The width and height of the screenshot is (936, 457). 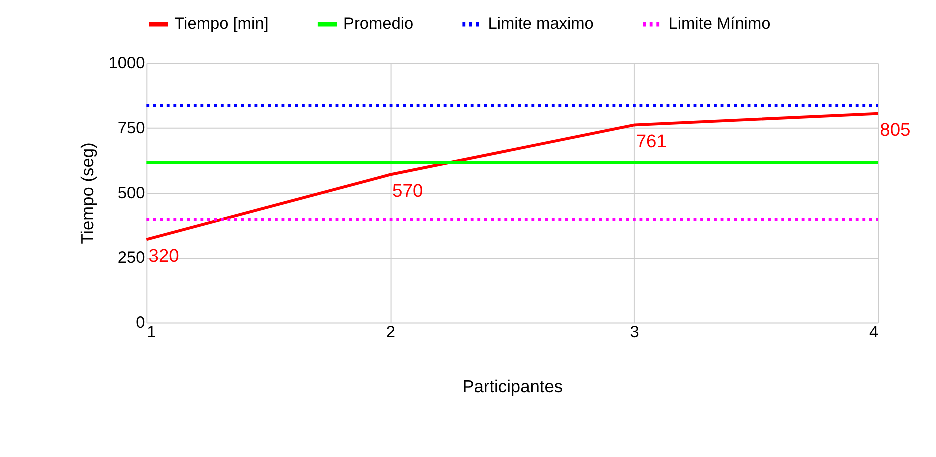 I want to click on y-tick-label: 500, so click(x=132, y=193).